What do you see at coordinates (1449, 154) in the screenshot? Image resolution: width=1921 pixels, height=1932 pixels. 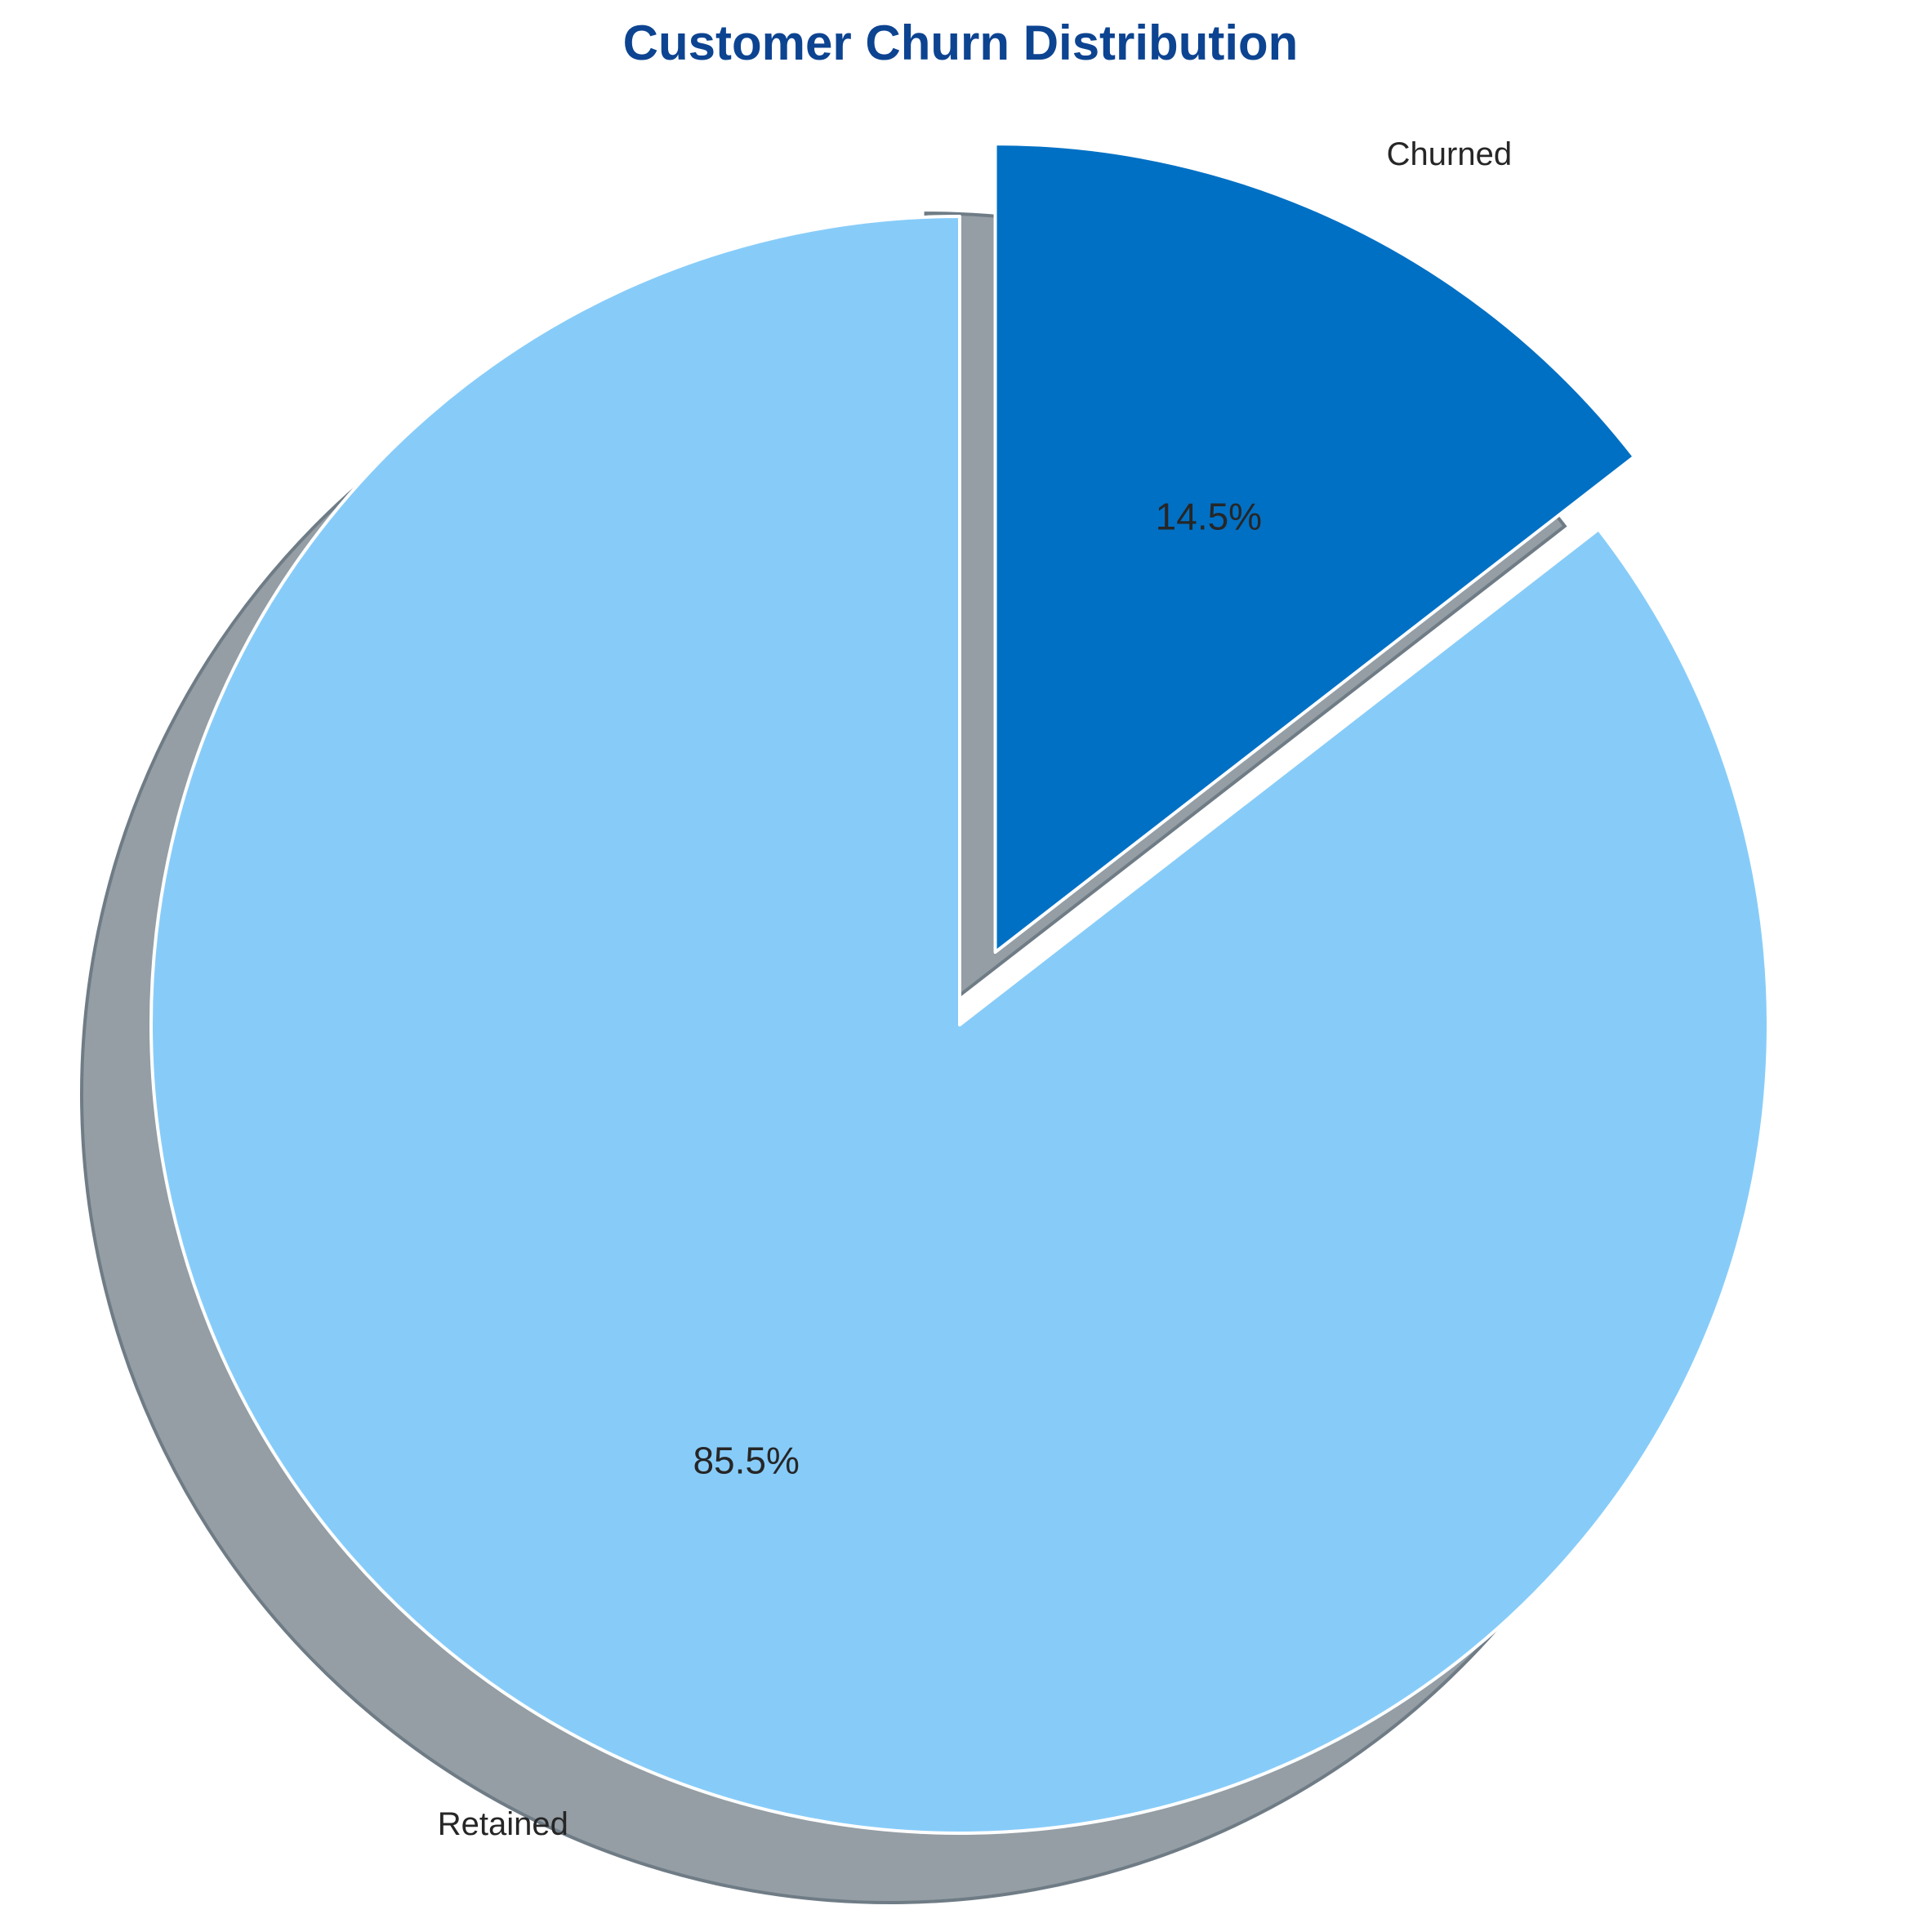 I see `category-label-churned: Churned` at bounding box center [1449, 154].